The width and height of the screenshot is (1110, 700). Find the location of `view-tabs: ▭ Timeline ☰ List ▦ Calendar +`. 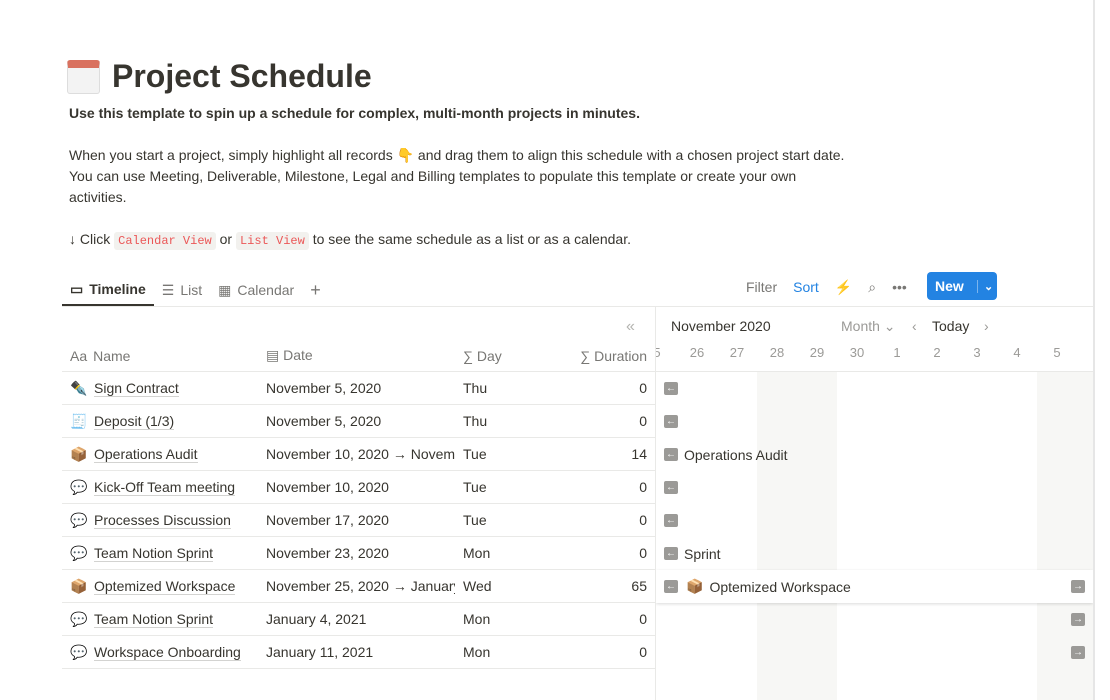

view-tabs: ▭ Timeline ☰ List ▦ Calendar + is located at coordinates (195, 290).